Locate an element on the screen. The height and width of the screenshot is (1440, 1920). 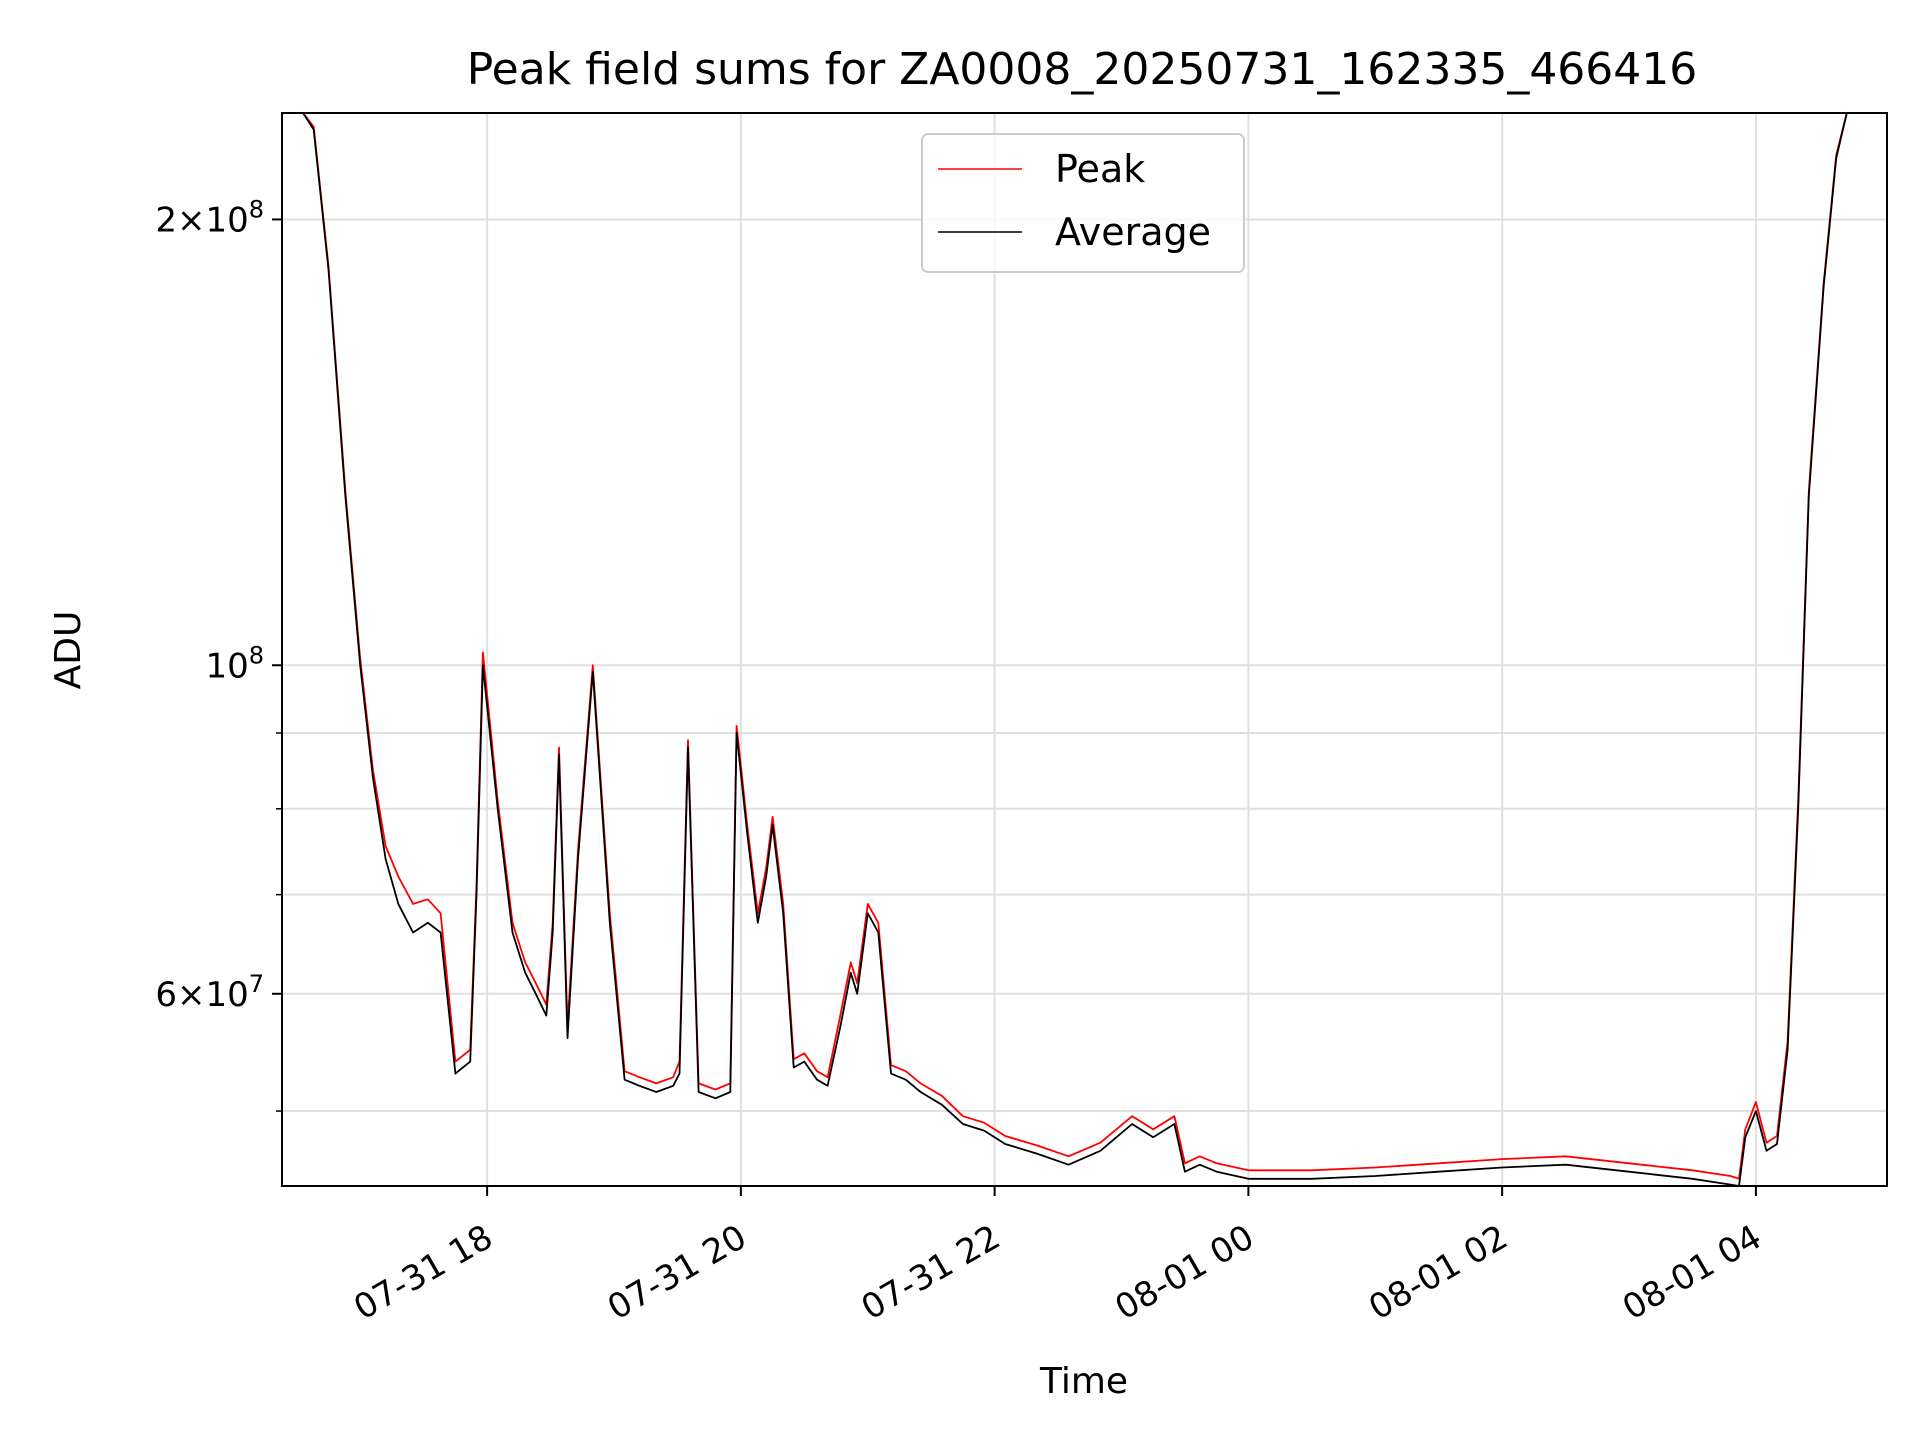
legend-label-peak: Peak is located at coordinates (1100, 169).